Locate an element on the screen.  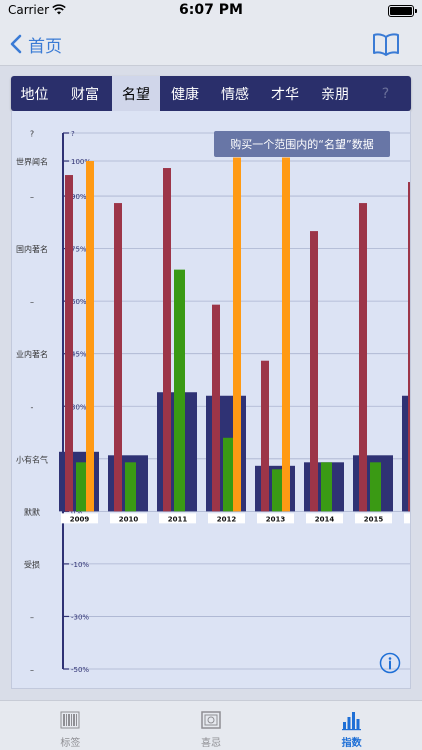
tab-3: 健康 is located at coordinates (185, 94).